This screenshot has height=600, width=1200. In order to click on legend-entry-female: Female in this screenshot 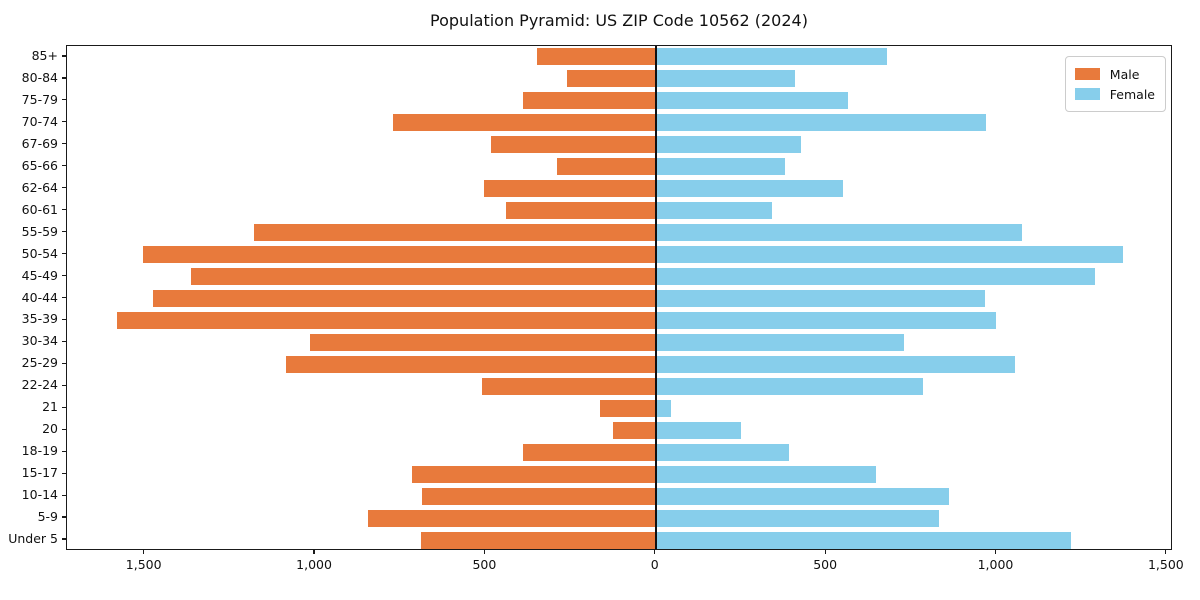, I will do `click(1114, 94)`.